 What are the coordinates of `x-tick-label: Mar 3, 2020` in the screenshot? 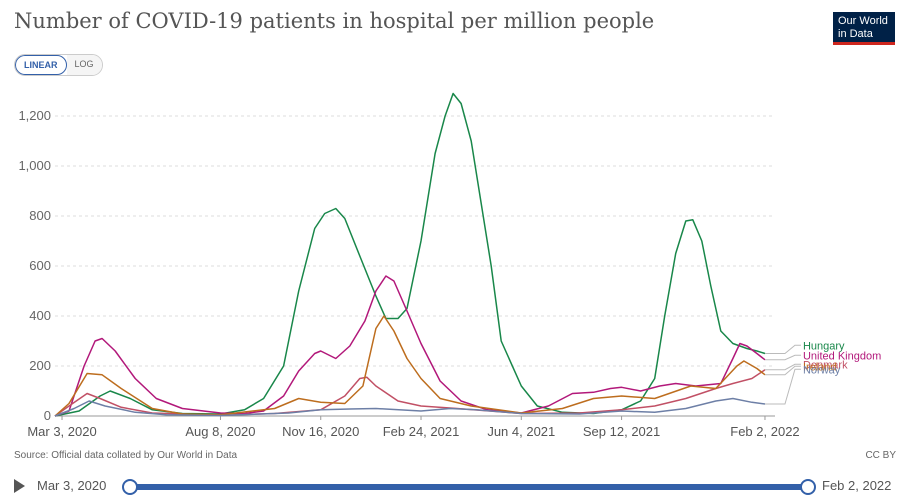 It's located at (61, 431).